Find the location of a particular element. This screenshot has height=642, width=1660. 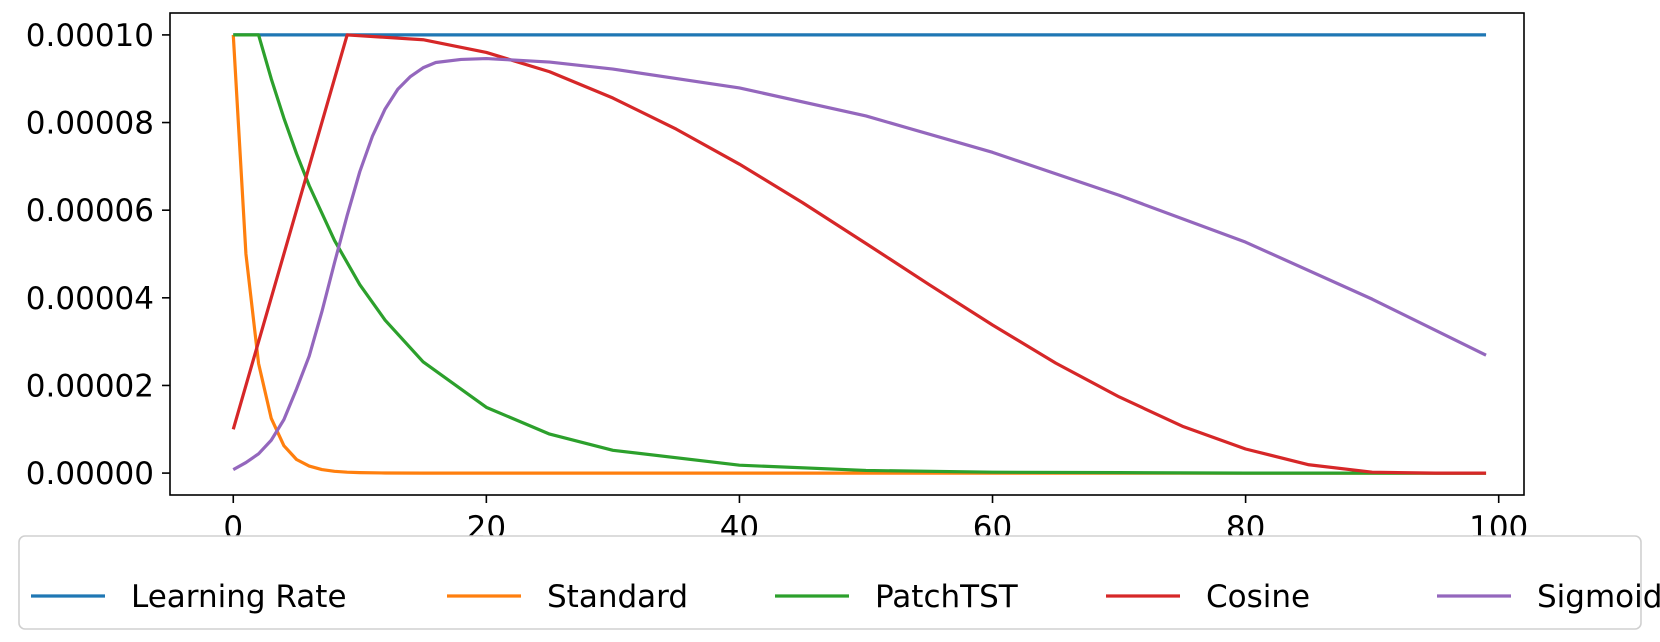

y-tick-label: 0.00000 is located at coordinates (90, 474).